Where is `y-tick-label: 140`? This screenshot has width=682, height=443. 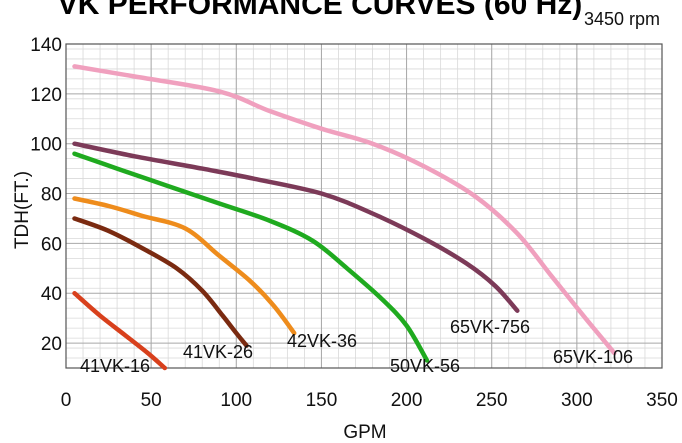 y-tick-label: 140 is located at coordinates (46, 45).